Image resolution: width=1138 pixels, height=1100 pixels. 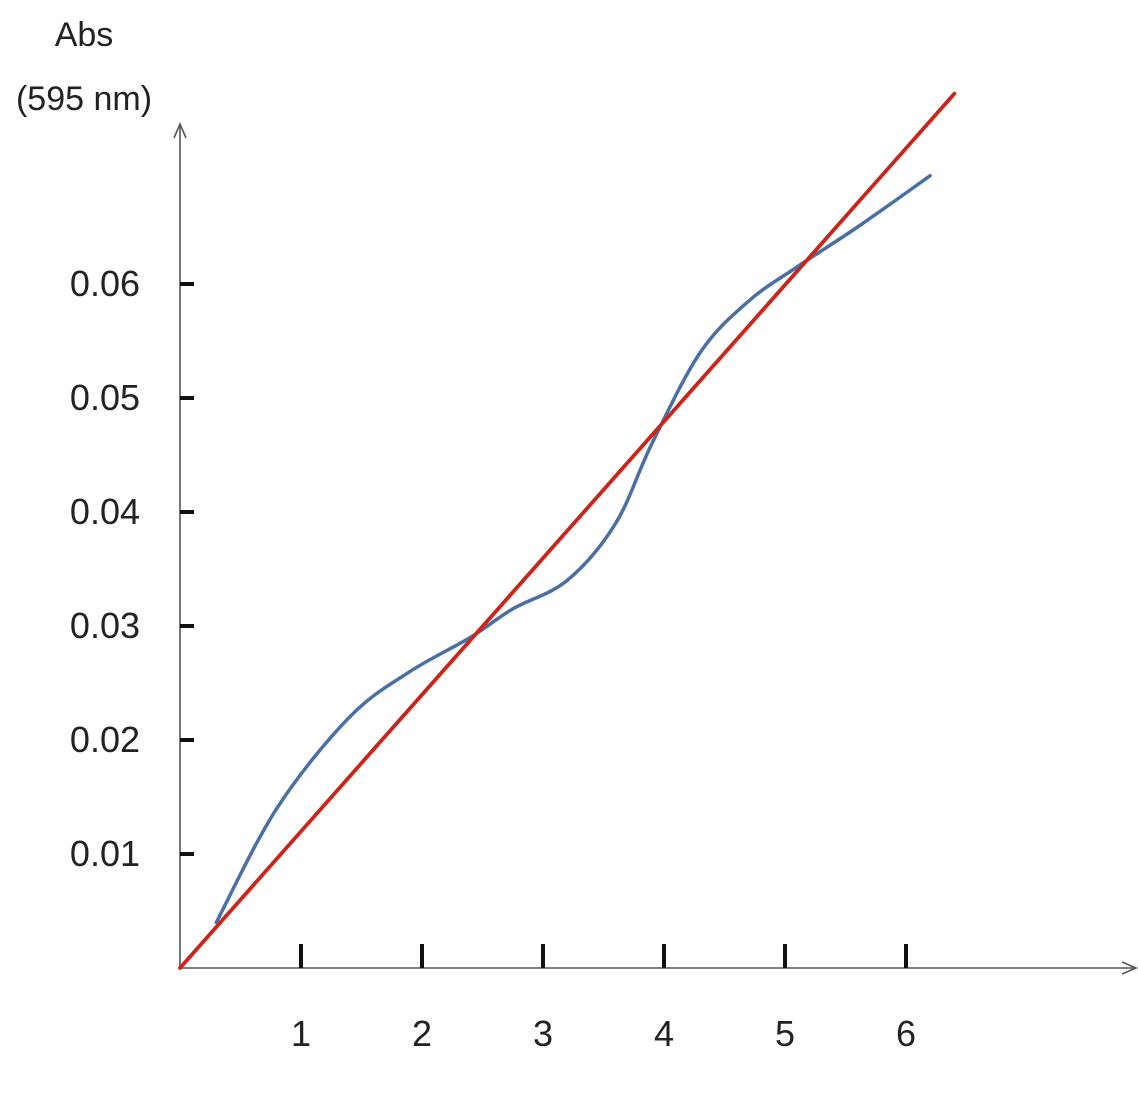 I want to click on y-tick-label: 0.06, so click(x=105, y=283).